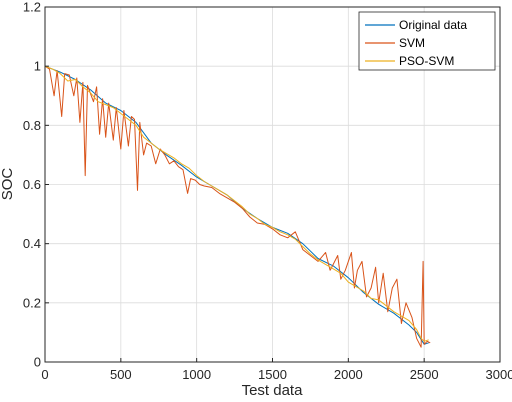 The height and width of the screenshot is (402, 512). What do you see at coordinates (37, 66) in the screenshot?
I see `y-tick-label: 1` at bounding box center [37, 66].